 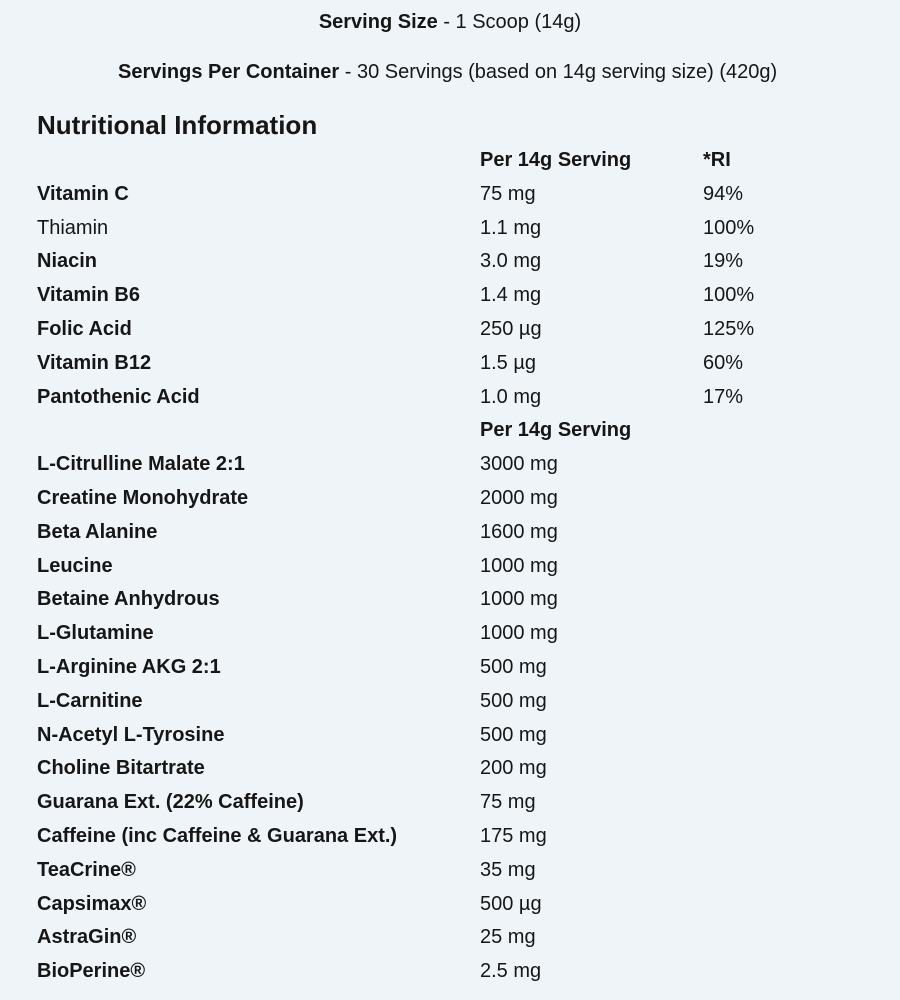 What do you see at coordinates (92, 903) in the screenshot?
I see `nutrient-name: Capsimax®` at bounding box center [92, 903].